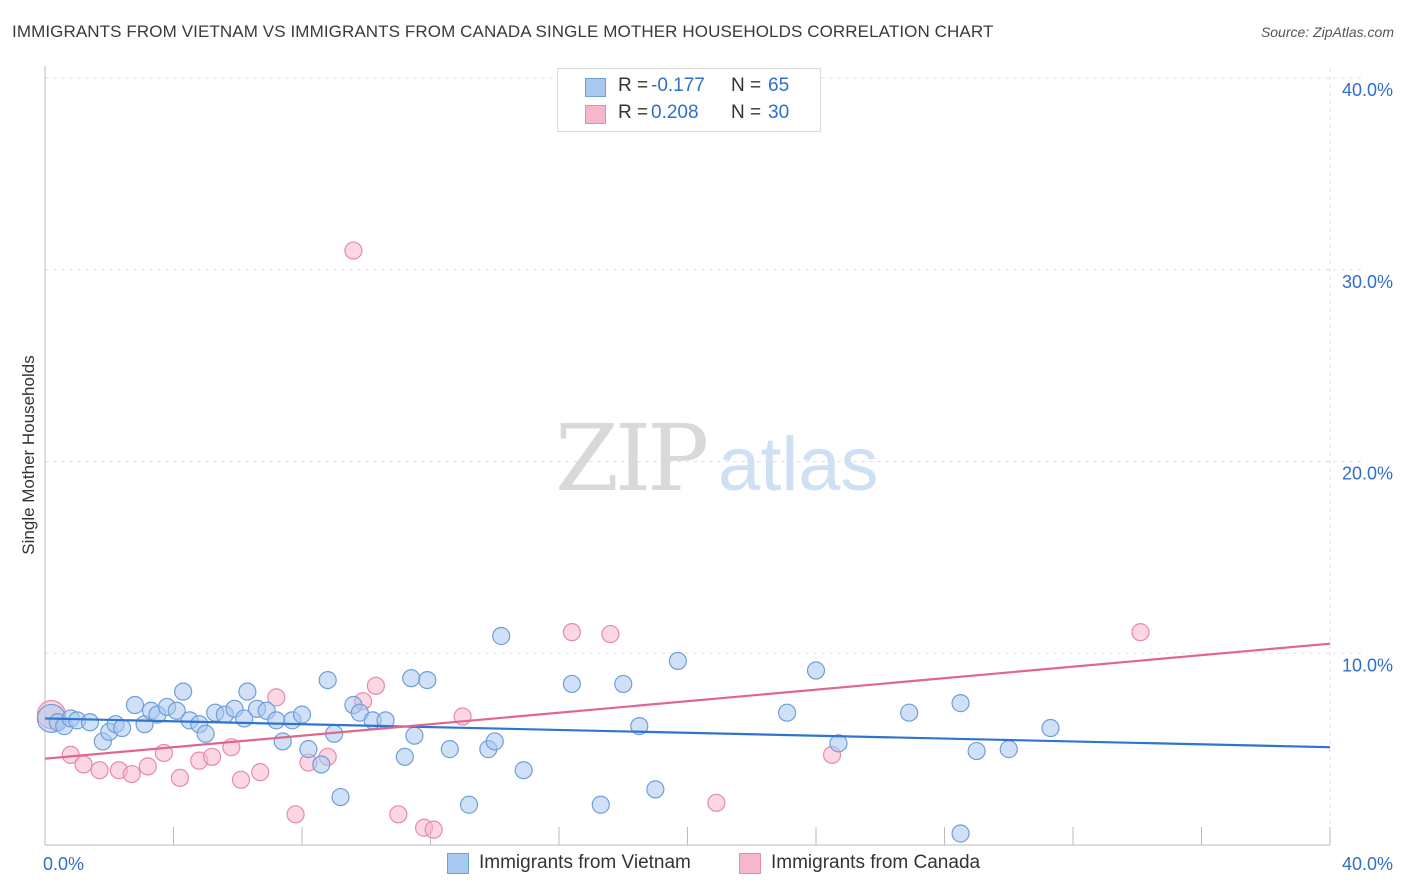  I want to click on correlation-legend: R = -0.177 N = 65 R = 0.208 N = 30, so click(689, 100).